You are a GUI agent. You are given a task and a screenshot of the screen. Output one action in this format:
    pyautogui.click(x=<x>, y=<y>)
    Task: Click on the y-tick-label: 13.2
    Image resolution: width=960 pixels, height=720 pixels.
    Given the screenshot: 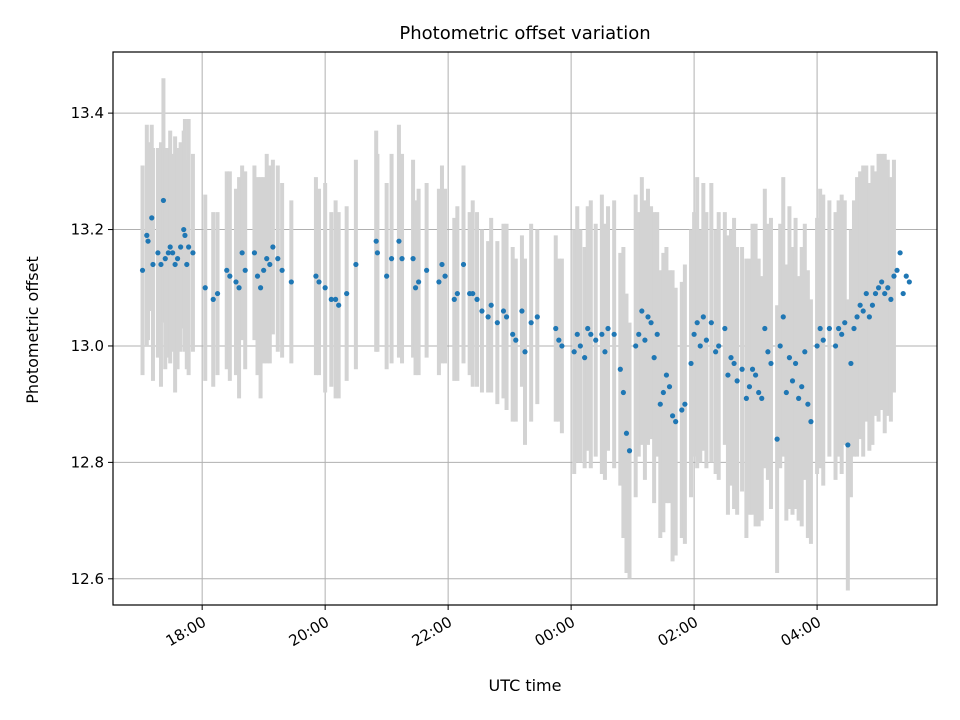 What is the action you would take?
    pyautogui.click(x=87, y=230)
    